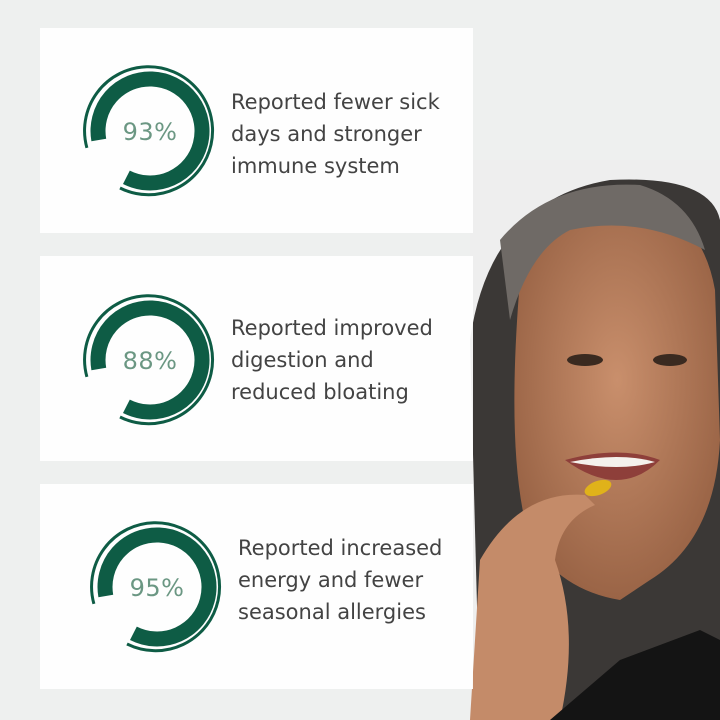 The width and height of the screenshot is (720, 720). I want to click on stat-percent: 93%, so click(150, 132).